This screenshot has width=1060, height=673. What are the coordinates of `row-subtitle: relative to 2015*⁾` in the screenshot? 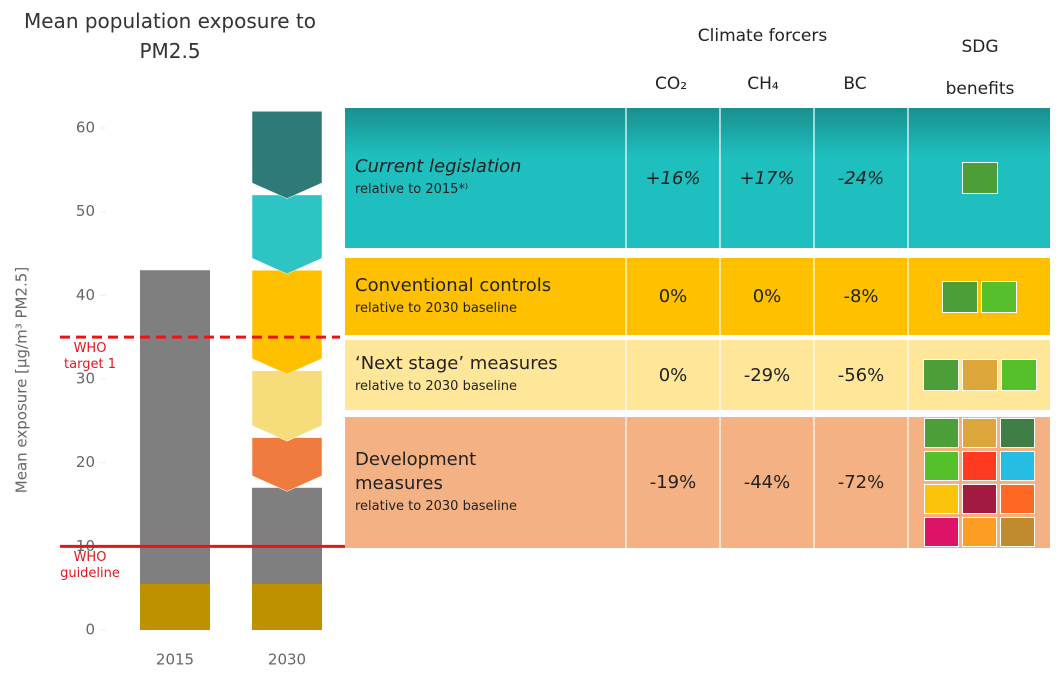 It's located at (412, 189).